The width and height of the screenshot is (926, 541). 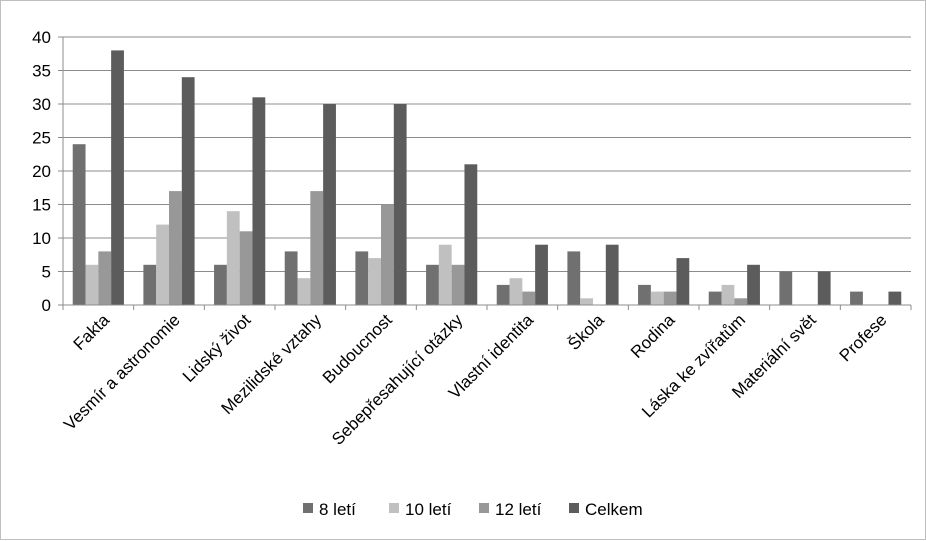 I want to click on y-tick-label: 25, so click(x=41, y=138).